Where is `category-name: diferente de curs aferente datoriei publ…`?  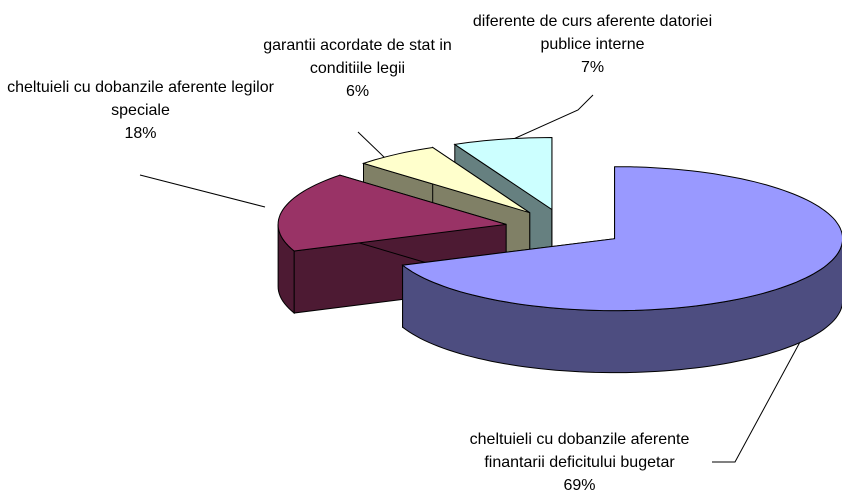 category-name: diferente de curs aferente datoriei publ… is located at coordinates (592, 33).